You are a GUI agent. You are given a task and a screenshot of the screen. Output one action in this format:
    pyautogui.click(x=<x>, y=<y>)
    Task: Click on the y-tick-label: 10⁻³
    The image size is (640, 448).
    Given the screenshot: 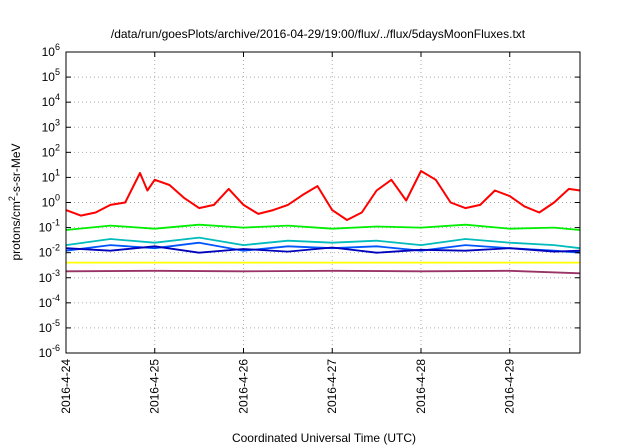 What is the action you would take?
    pyautogui.click(x=49, y=276)
    